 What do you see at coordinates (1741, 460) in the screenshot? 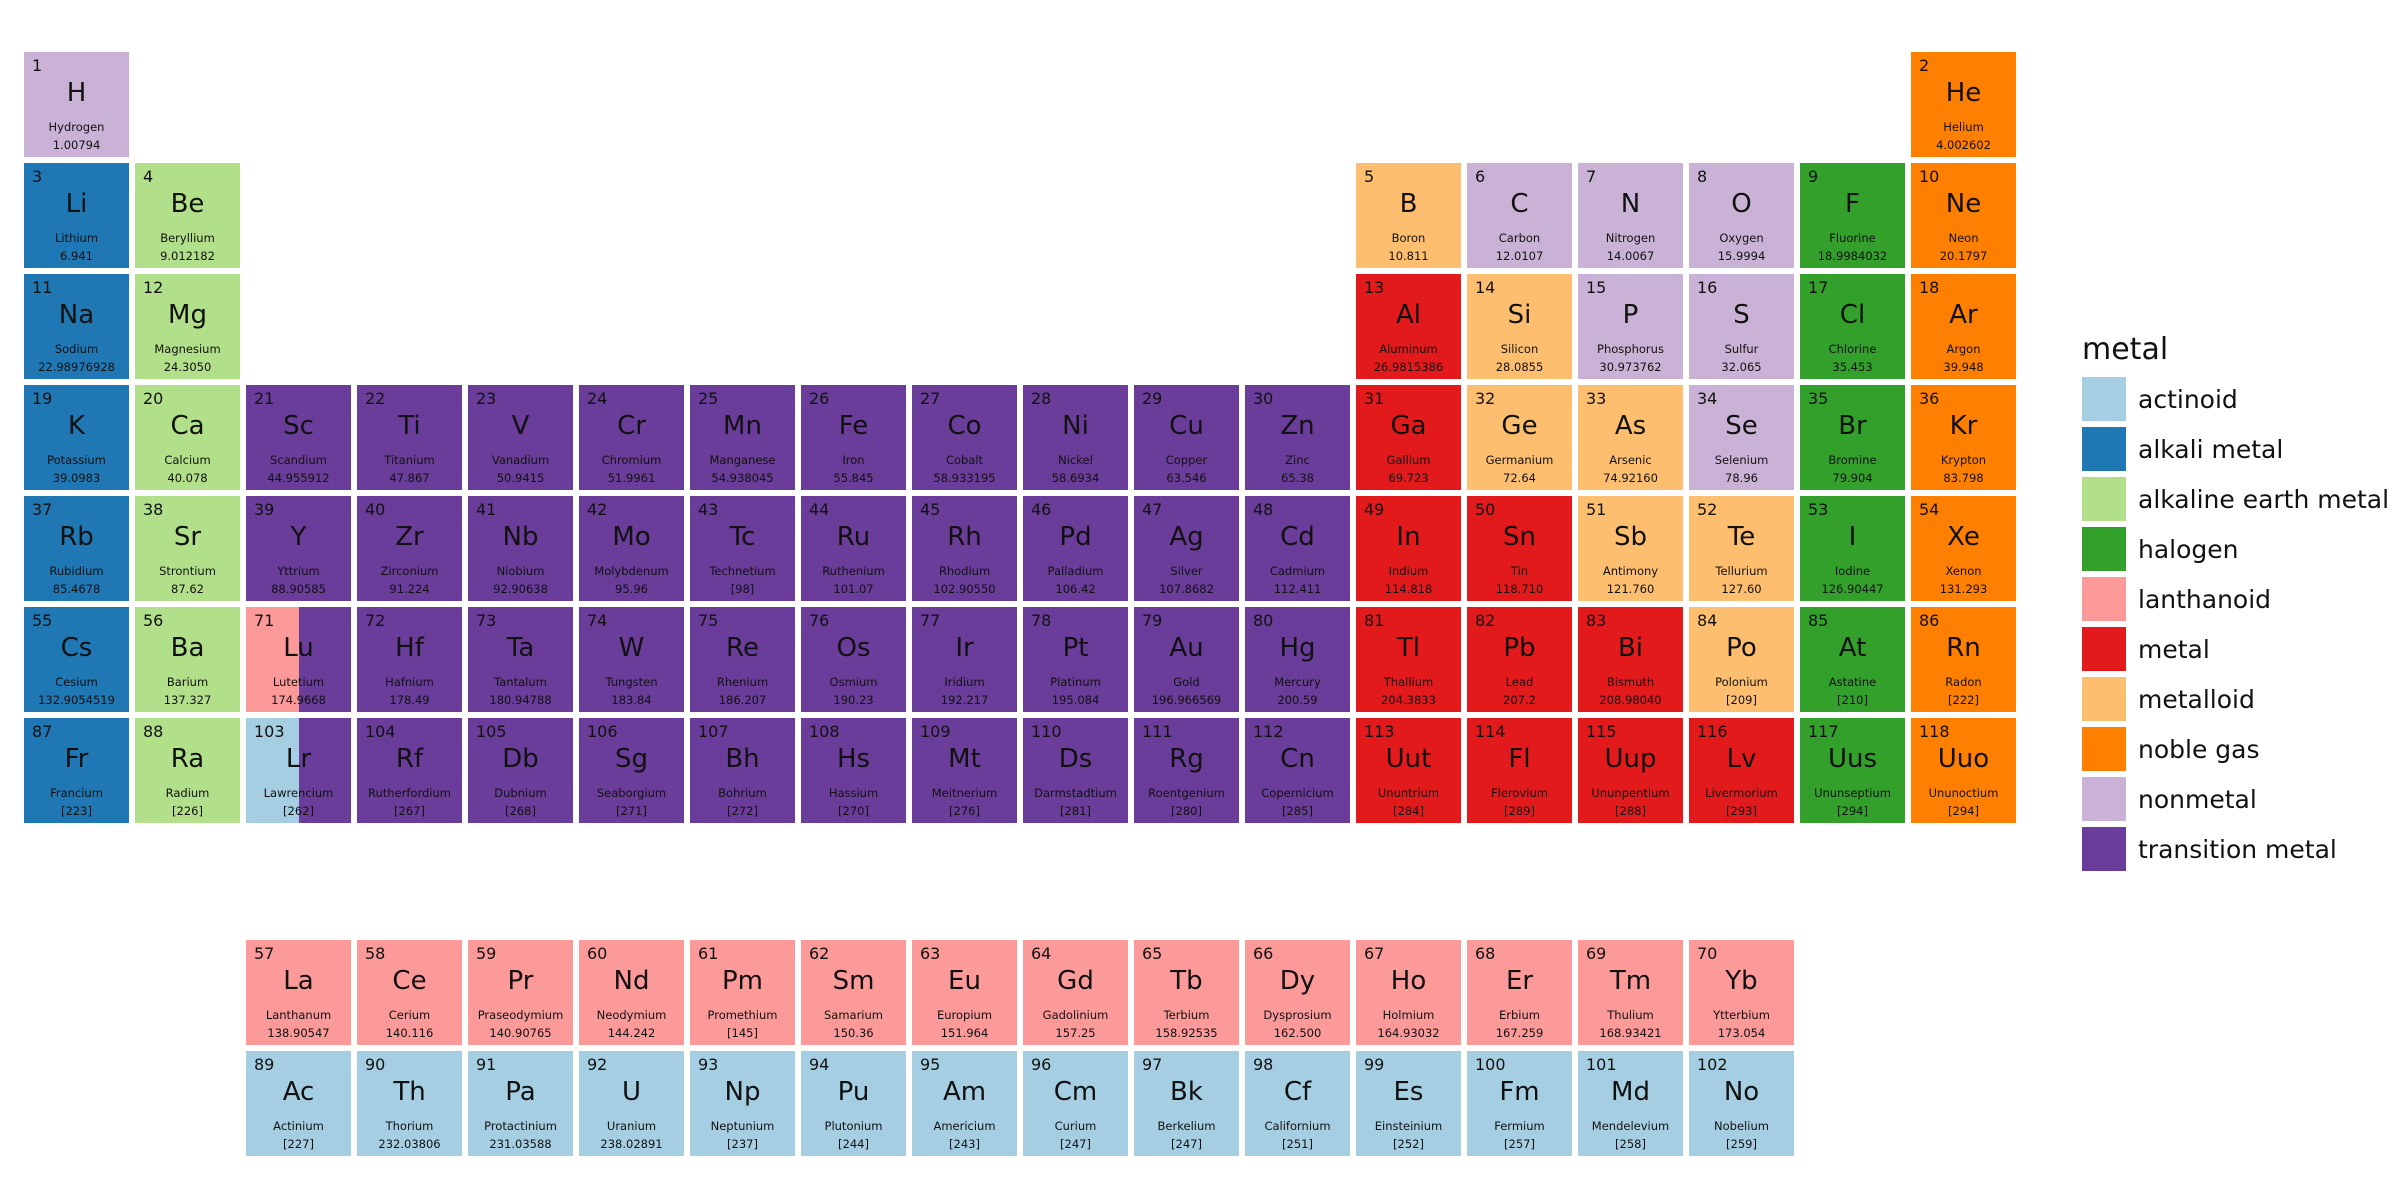
I see `element-name: Selenium` at bounding box center [1741, 460].